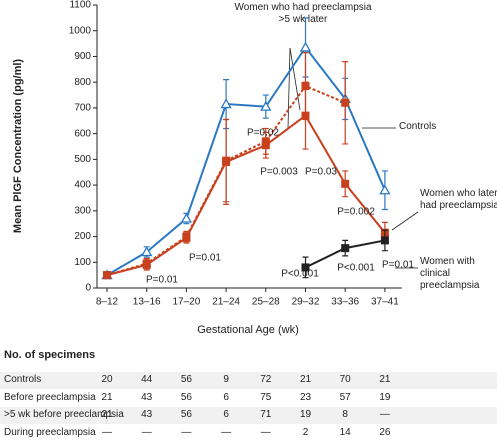  Describe the element at coordinates (82, 210) in the screenshot. I see `y-tick-label: 300` at that location.